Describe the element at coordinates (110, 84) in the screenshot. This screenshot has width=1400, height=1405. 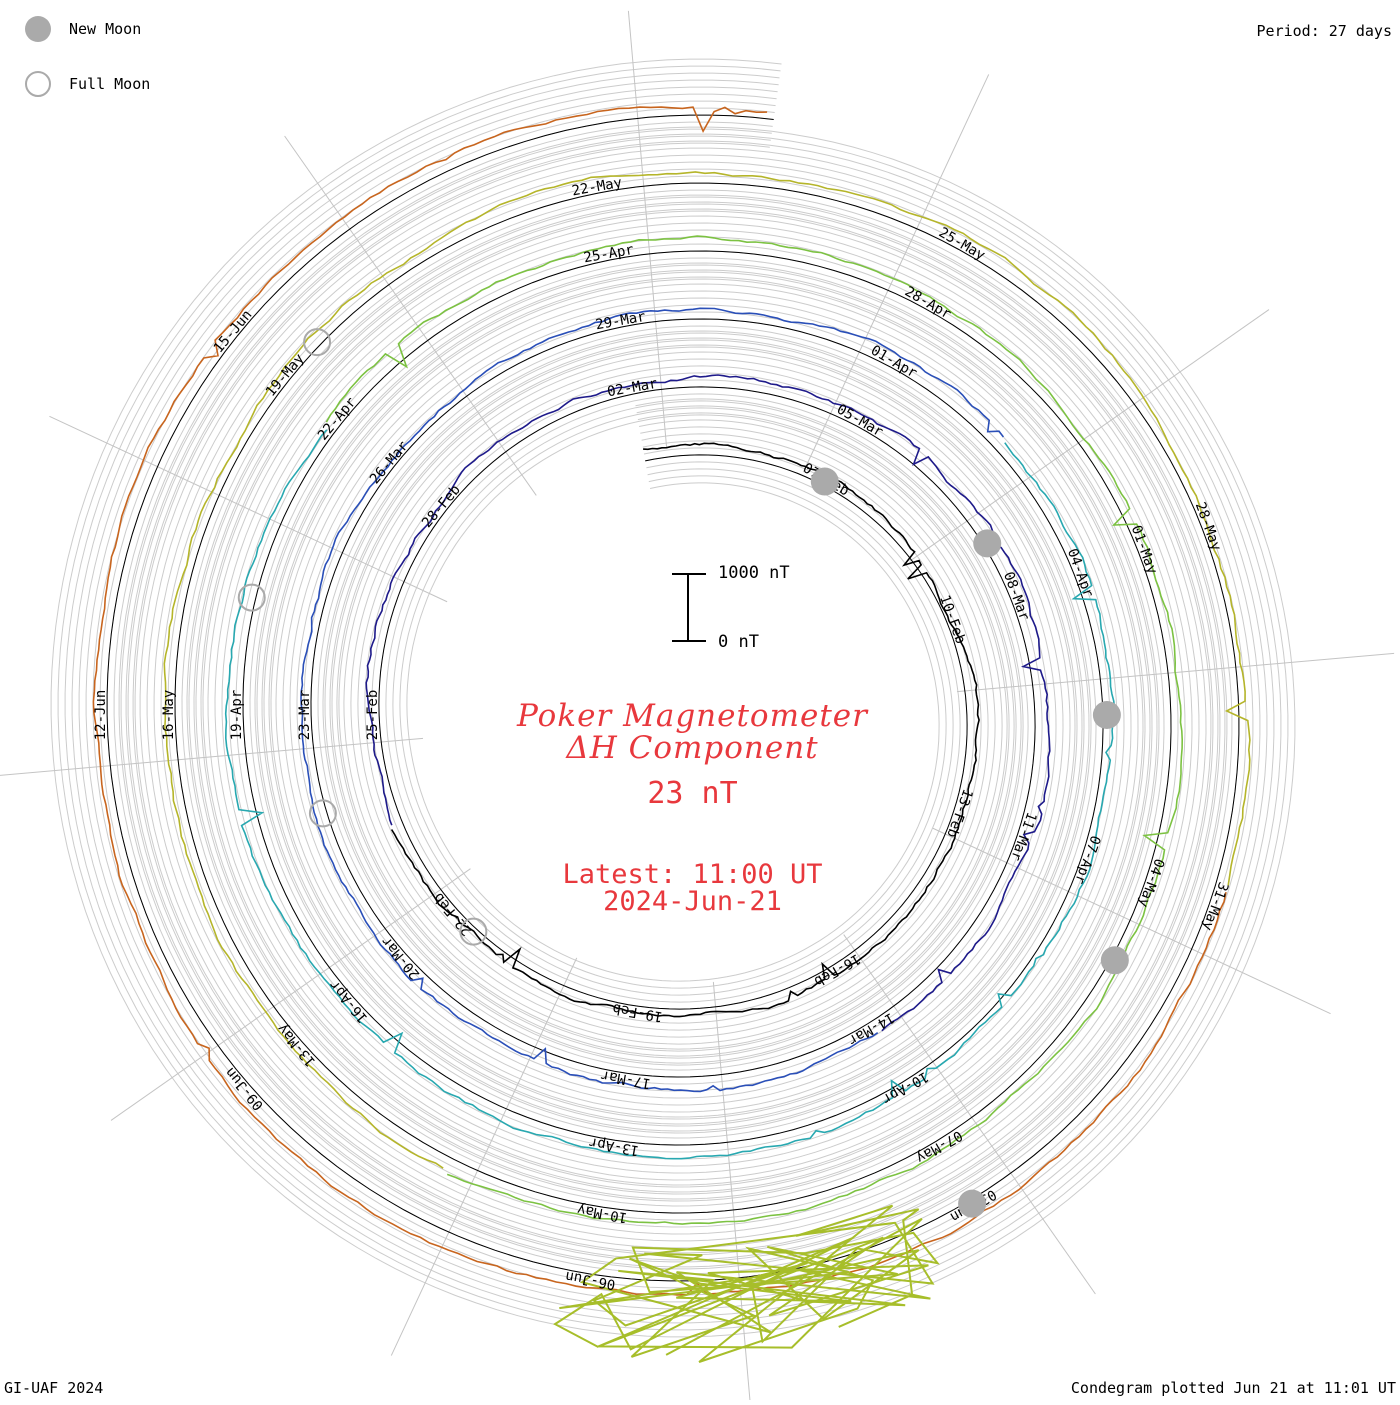
I see `legend-full-moon-label: Full Moon` at that location.